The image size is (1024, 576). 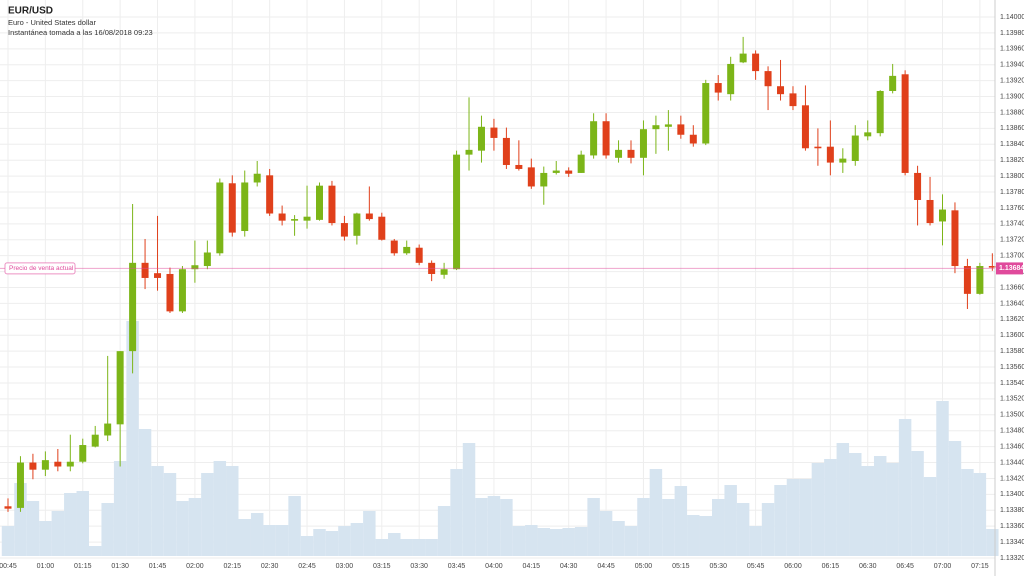 What do you see at coordinates (905, 566) in the screenshot?
I see `x-tick-label: 06:45` at bounding box center [905, 566].